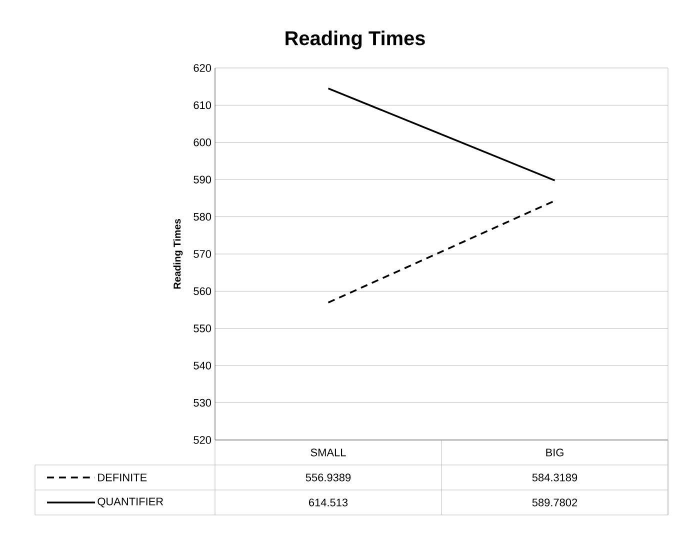 Image resolution: width=687 pixels, height=534 pixels. I want to click on chart-title: Reading Times, so click(355, 40).